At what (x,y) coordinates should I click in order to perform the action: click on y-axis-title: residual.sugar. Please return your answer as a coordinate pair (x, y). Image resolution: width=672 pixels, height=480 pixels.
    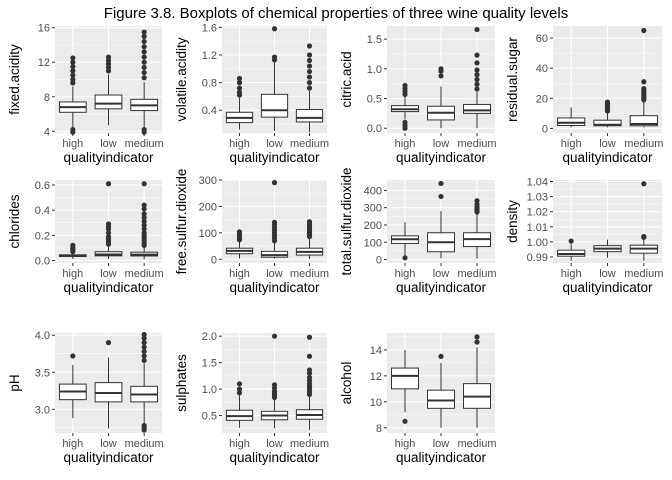
    Looking at the image, I should click on (512, 79).